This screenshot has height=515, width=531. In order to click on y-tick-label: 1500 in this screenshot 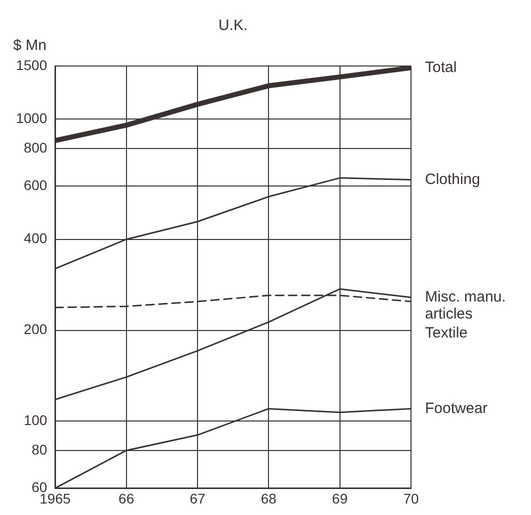, I will do `click(32, 64)`.